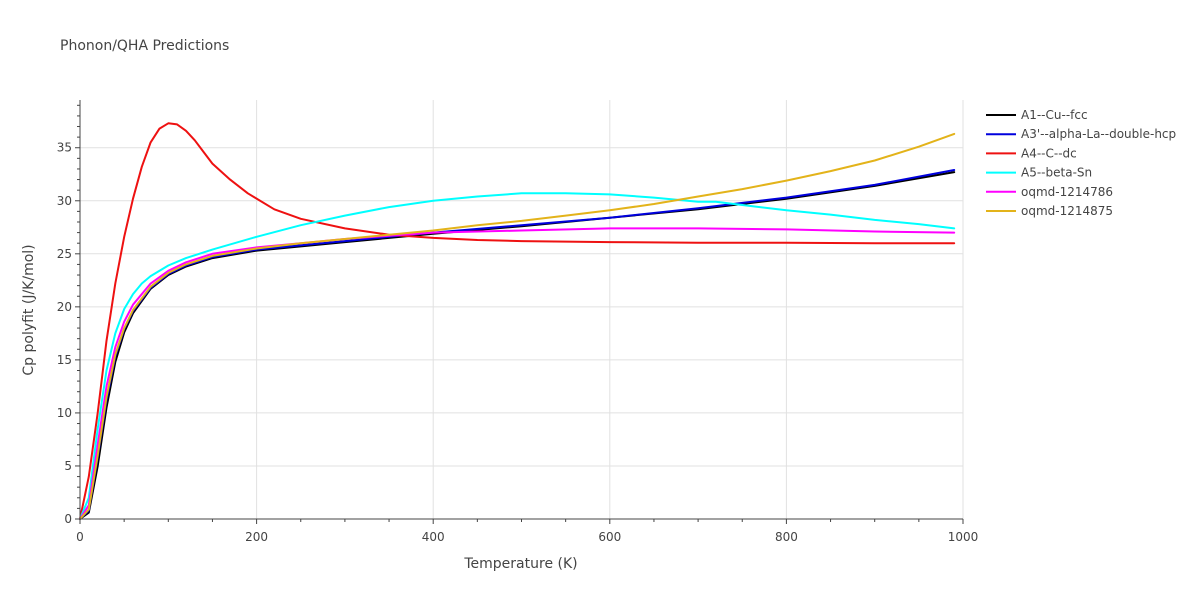  Describe the element at coordinates (64, 307) in the screenshot. I see `y-tick-label: 20` at that location.